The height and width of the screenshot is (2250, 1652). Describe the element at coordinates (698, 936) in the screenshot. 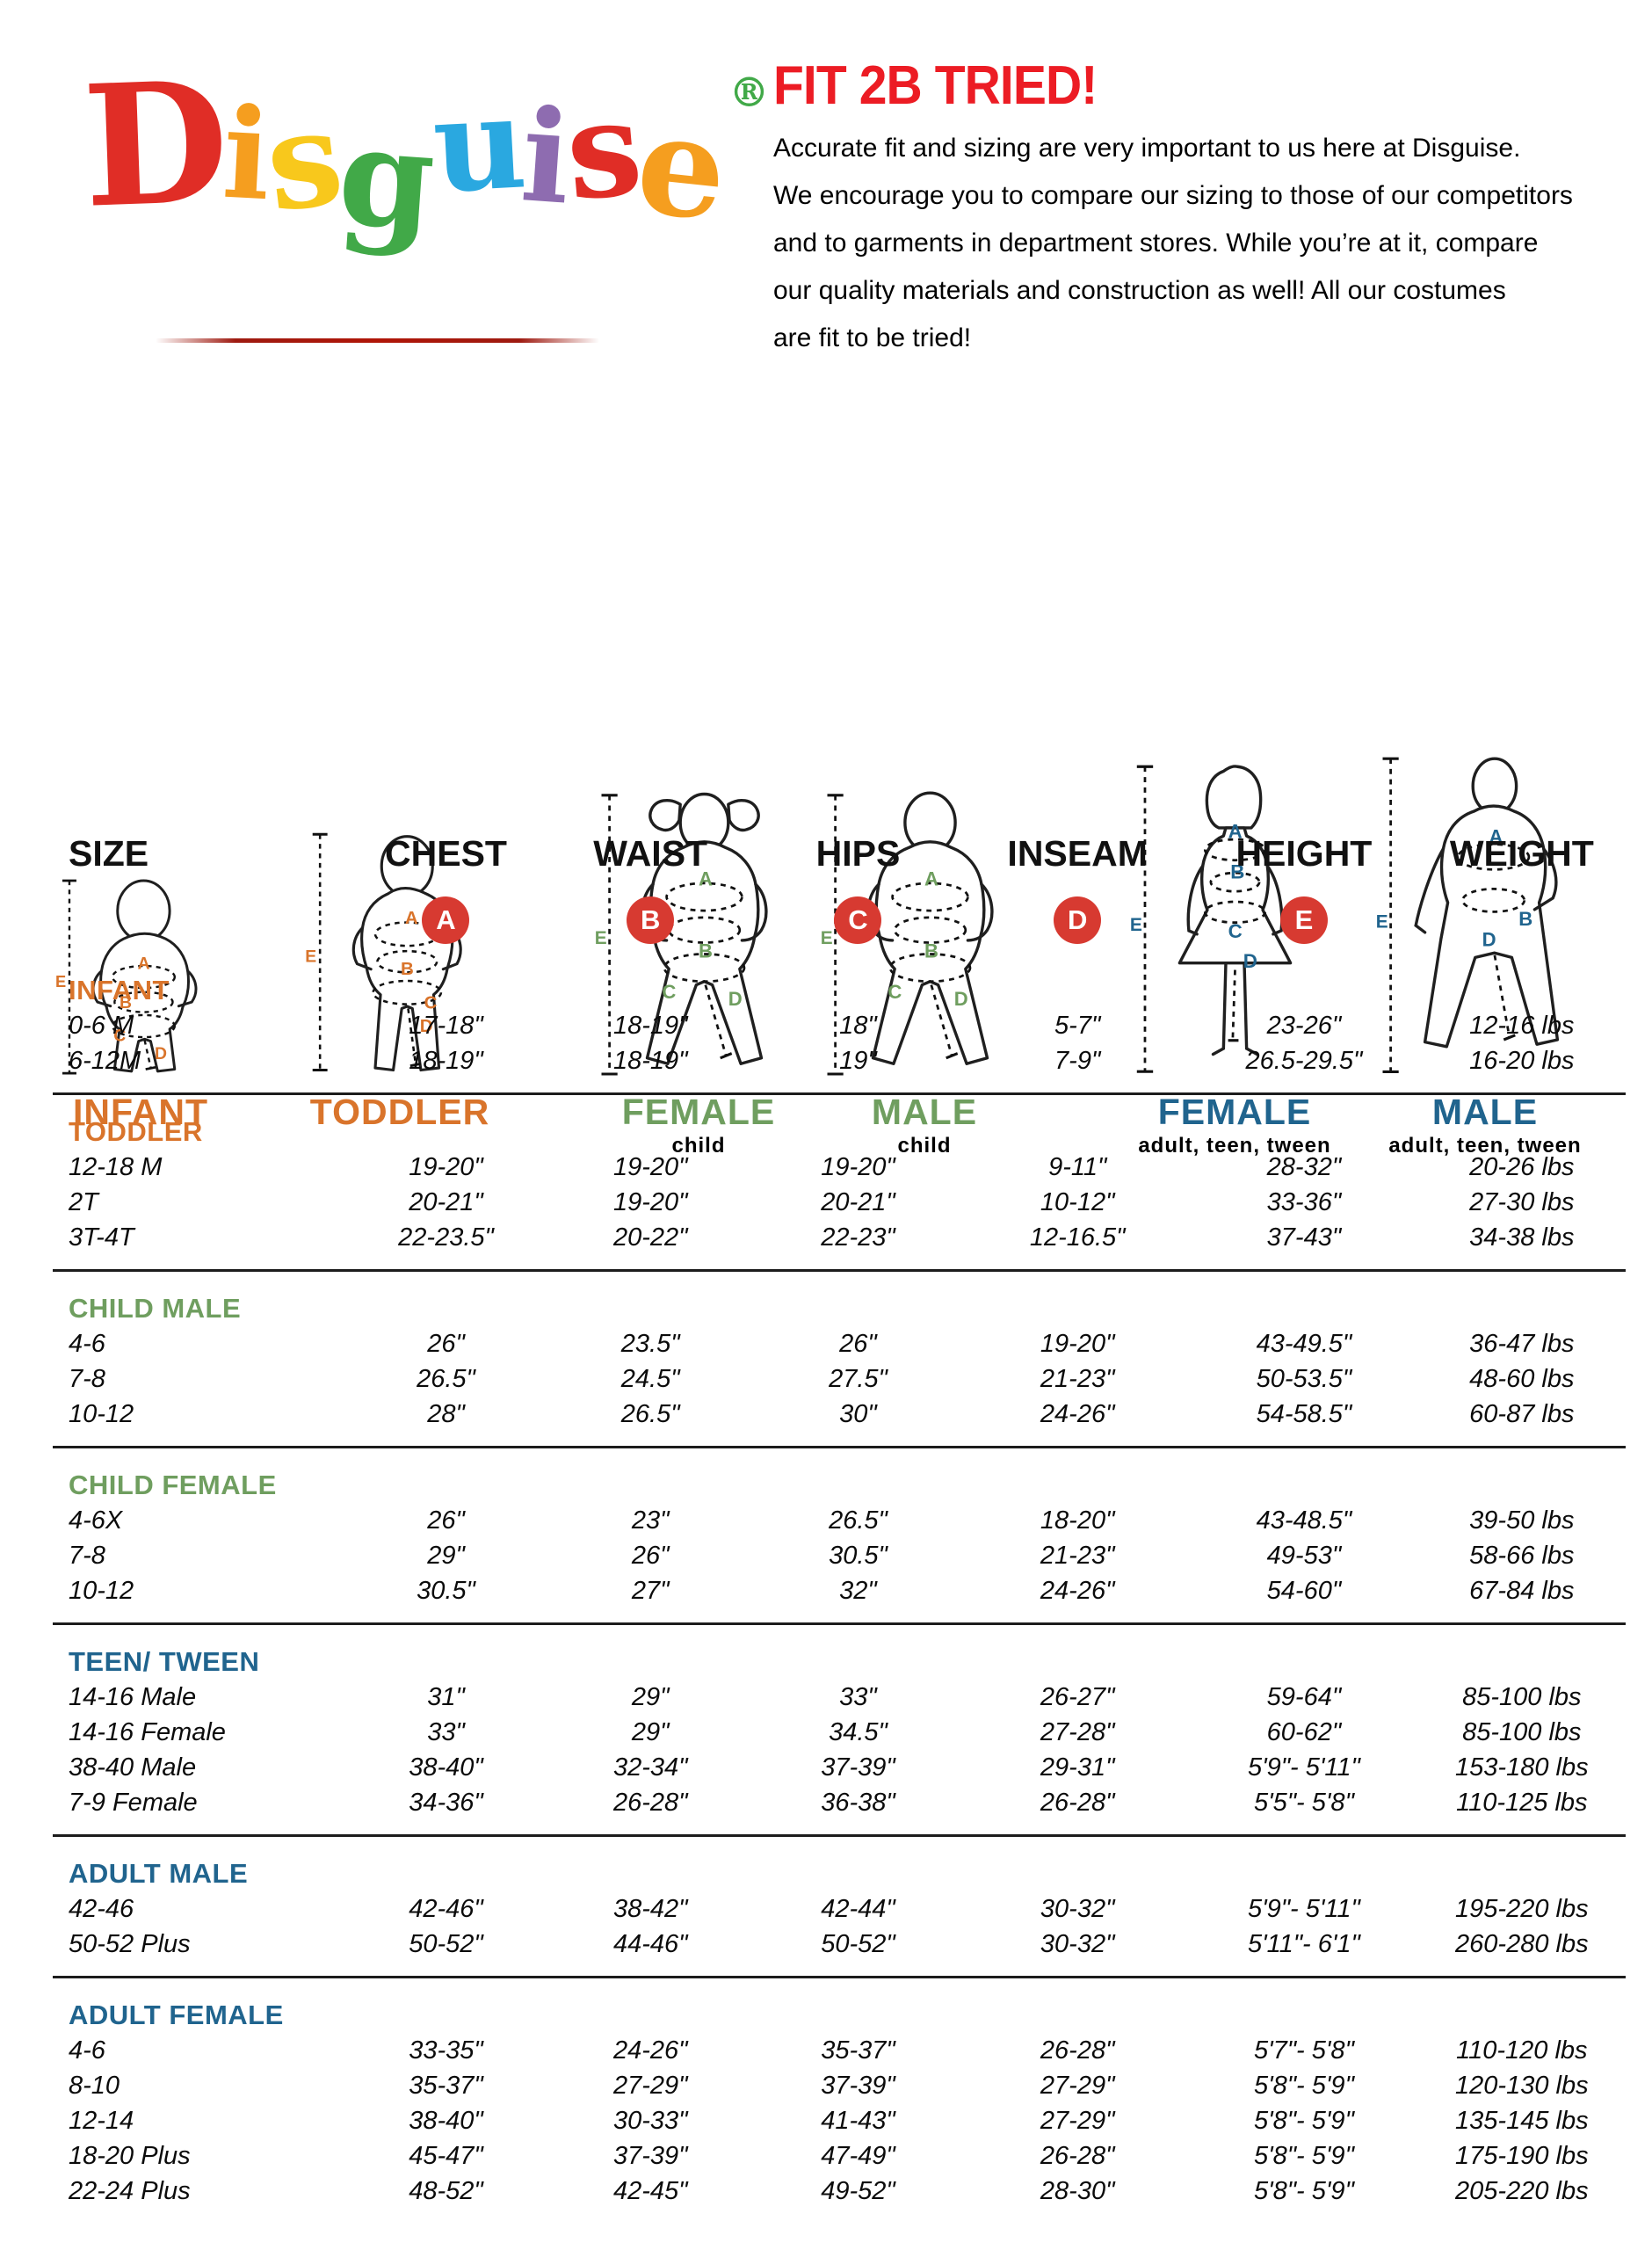

I see `child-female-figure: E A B C D` at that location.